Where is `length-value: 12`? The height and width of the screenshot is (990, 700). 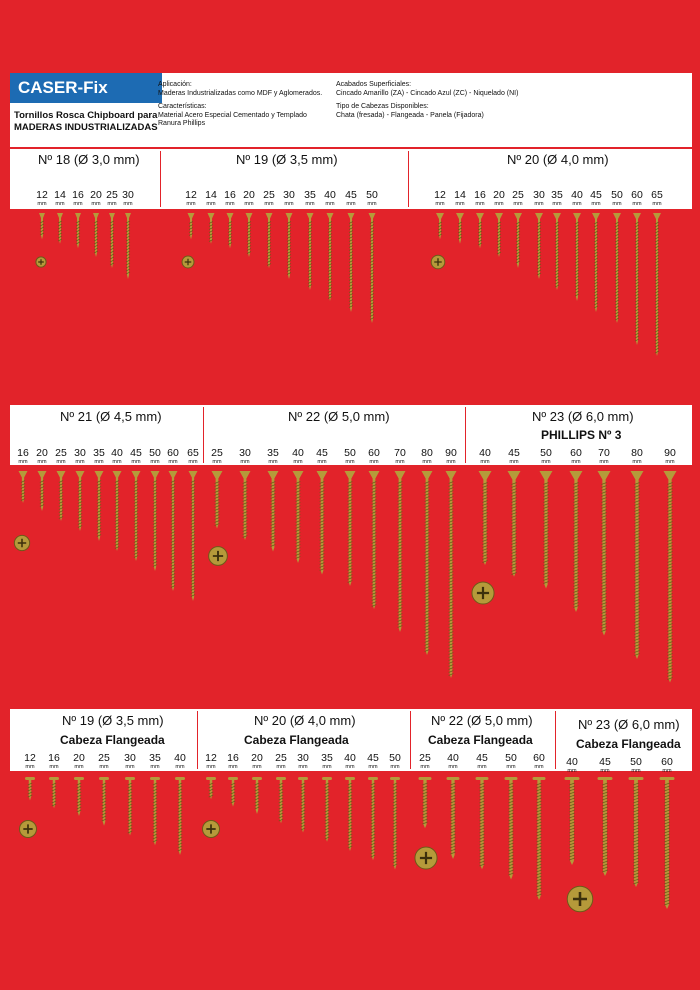
length-value: 12 is located at coordinates (42, 195).